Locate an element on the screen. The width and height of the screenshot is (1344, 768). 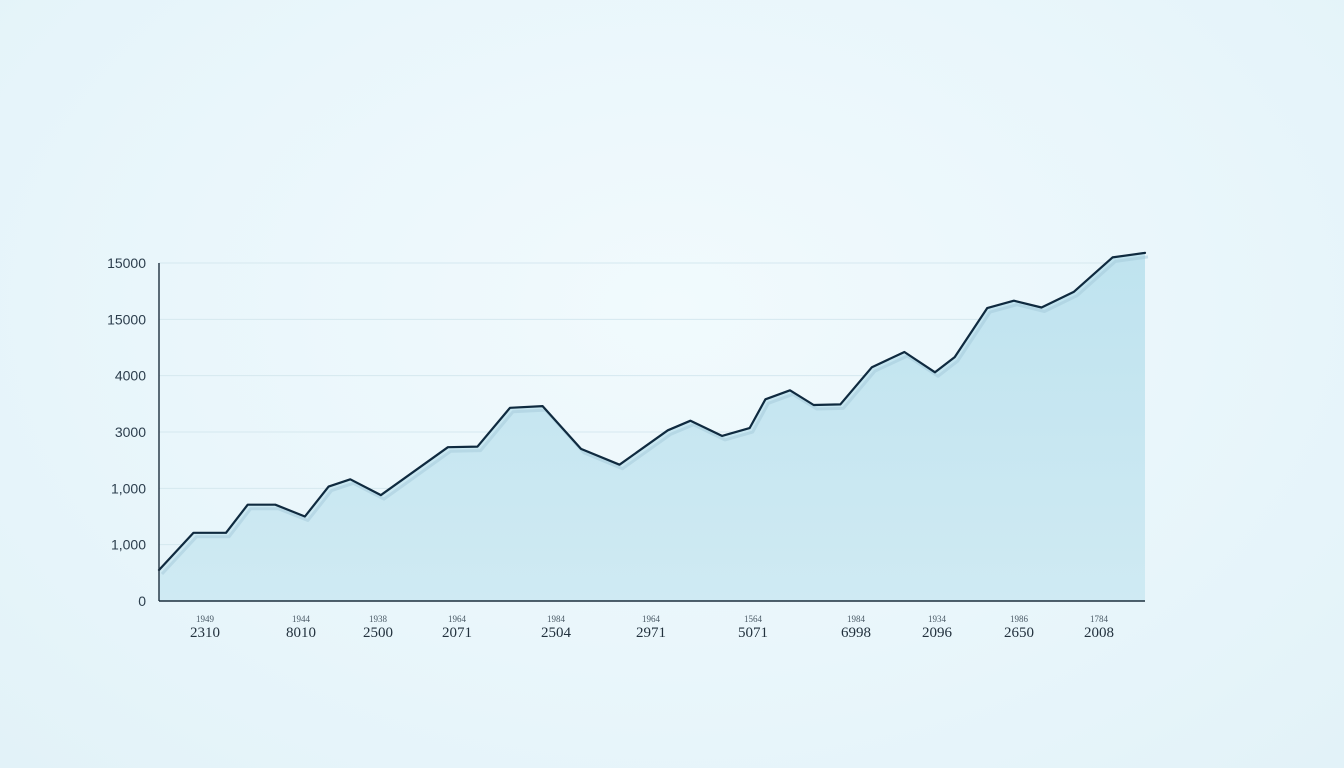
x-tick-label-bottom: 8010 is located at coordinates (301, 633).